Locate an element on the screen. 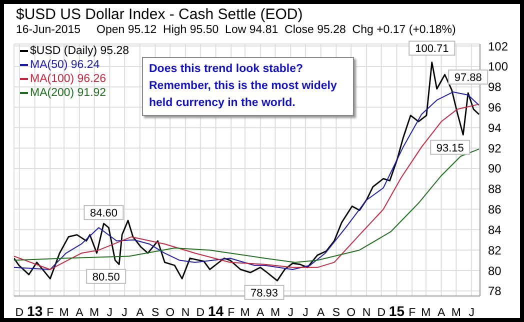 This screenshot has width=524, height=322. annotation: 78.93 is located at coordinates (264, 293).